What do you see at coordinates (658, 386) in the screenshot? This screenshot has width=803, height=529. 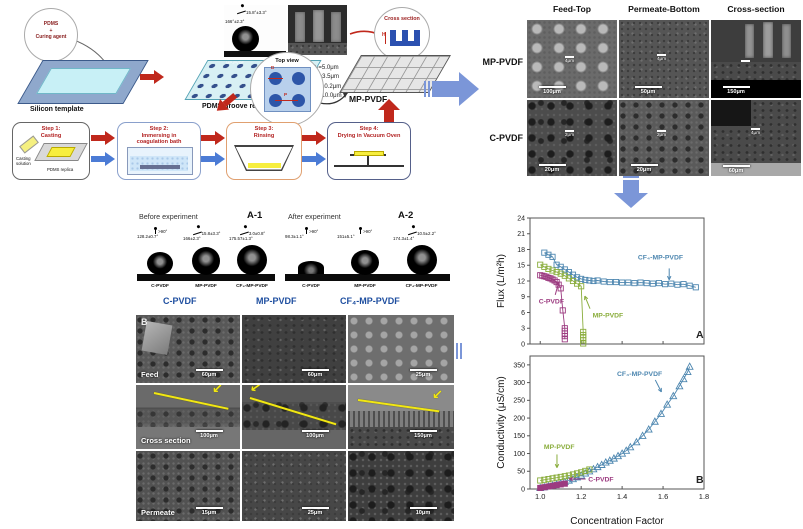 I see `annotation-arrow` at bounding box center [658, 386].